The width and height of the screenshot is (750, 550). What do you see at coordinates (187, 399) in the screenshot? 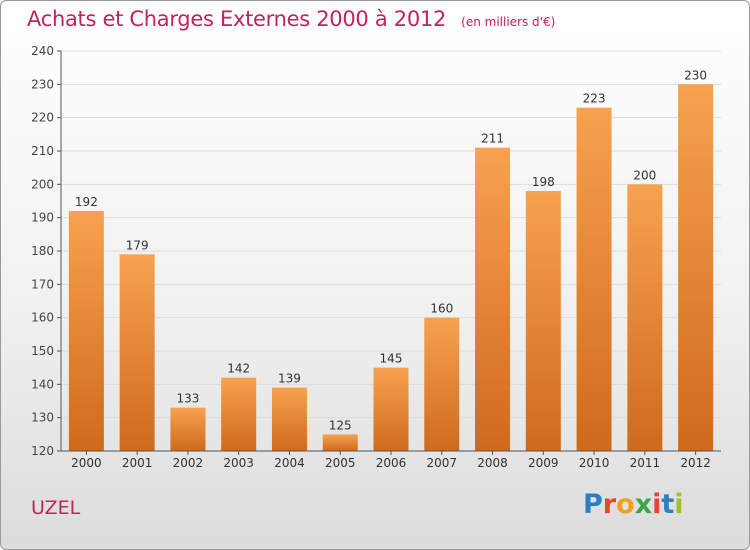
I see `bar-value-label: 133` at bounding box center [187, 399].